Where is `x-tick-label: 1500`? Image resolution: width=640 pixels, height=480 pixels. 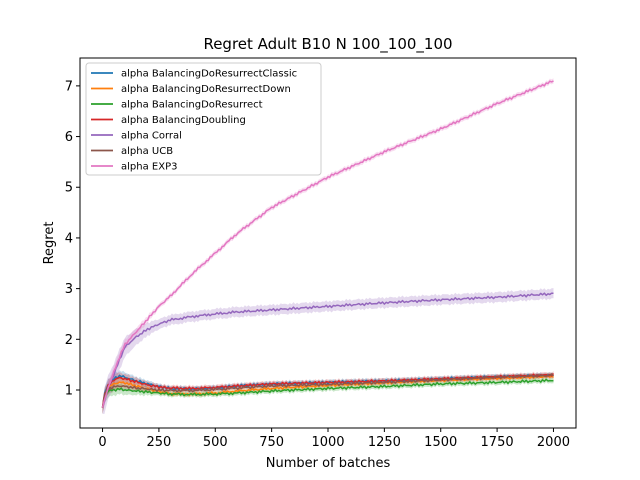
x-tick-label: 1500 is located at coordinates (440, 442).